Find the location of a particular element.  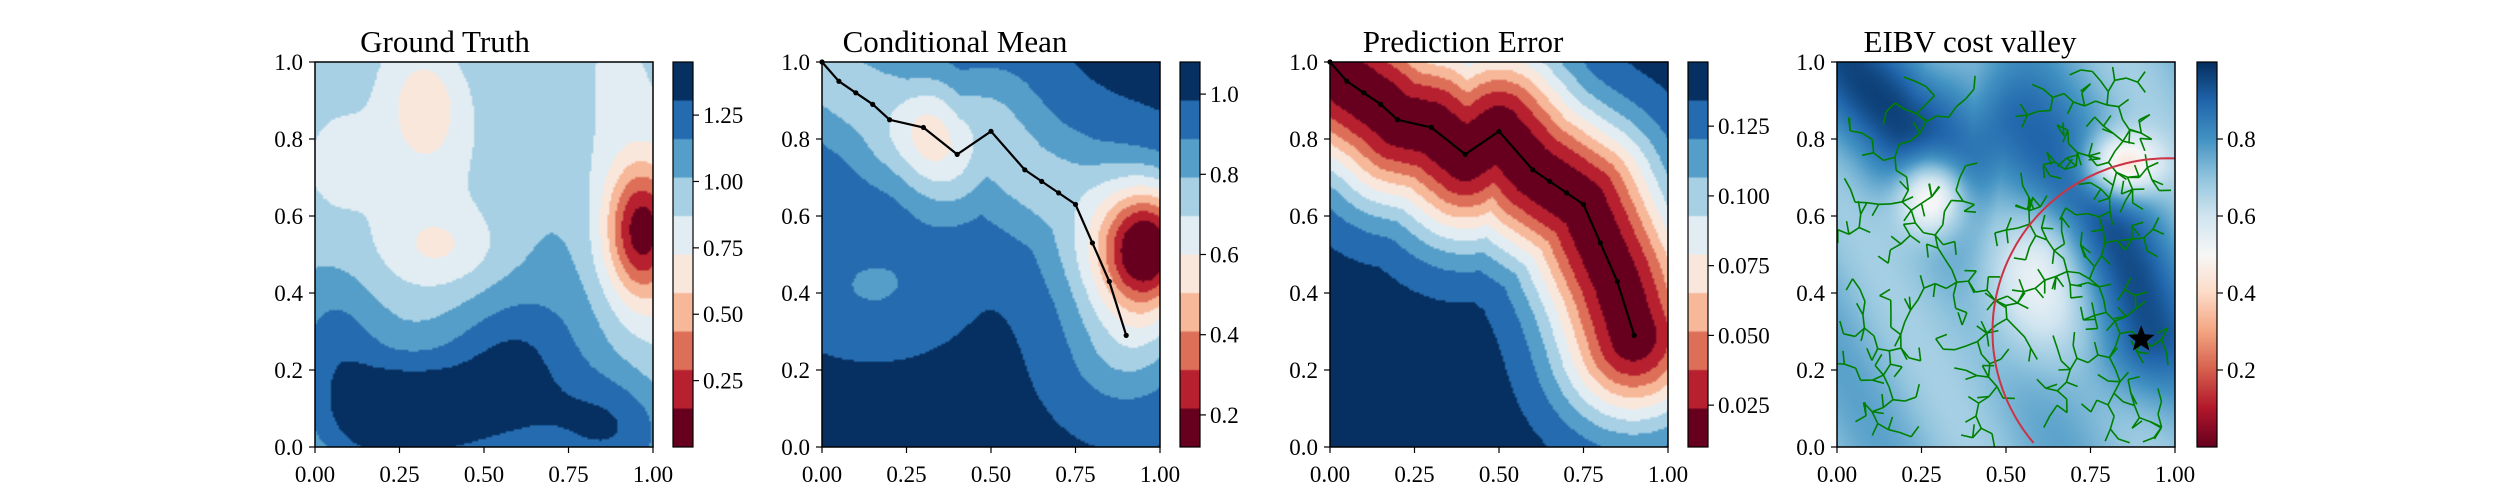

cost-valley-heatmap is located at coordinates (2006, 254).